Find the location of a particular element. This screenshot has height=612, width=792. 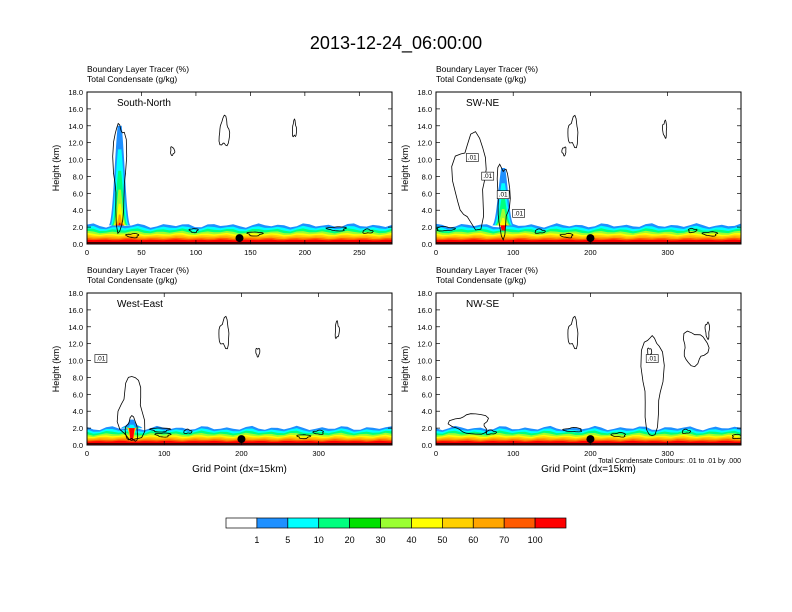

colorbar-label: 1 is located at coordinates (256, 540).